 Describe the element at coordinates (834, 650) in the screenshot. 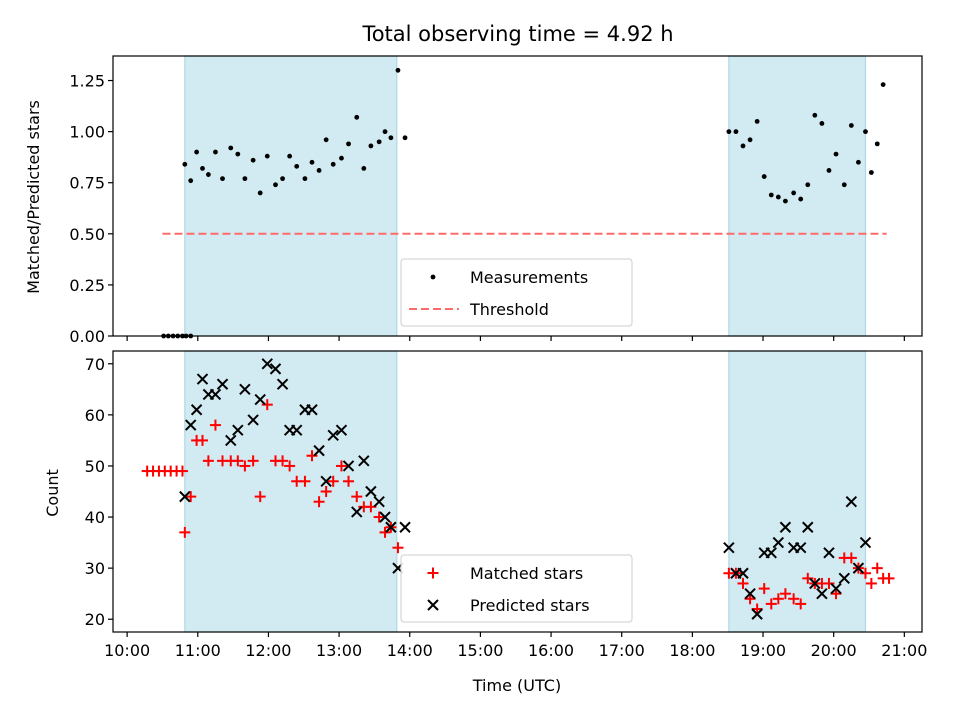

I see `x-tick-label: 20:00` at that location.